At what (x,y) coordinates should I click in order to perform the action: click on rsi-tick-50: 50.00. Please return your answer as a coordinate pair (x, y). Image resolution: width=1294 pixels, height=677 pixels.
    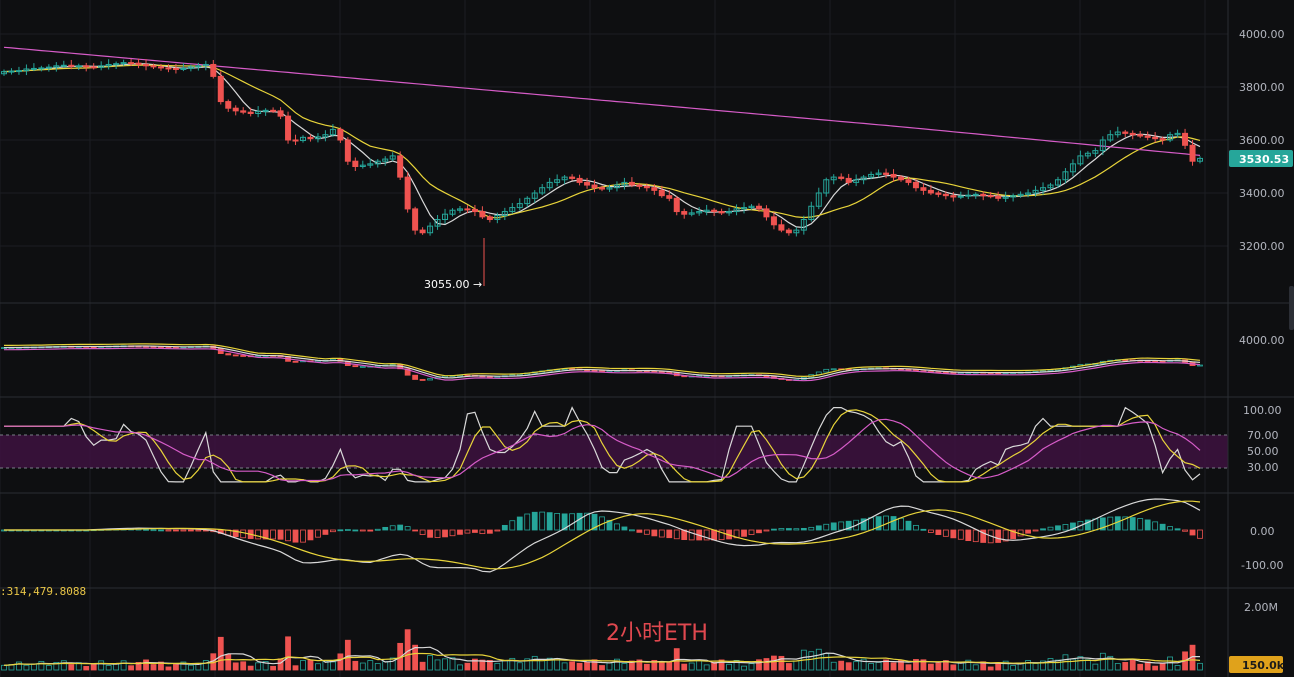
    Looking at the image, I should click on (1263, 451).